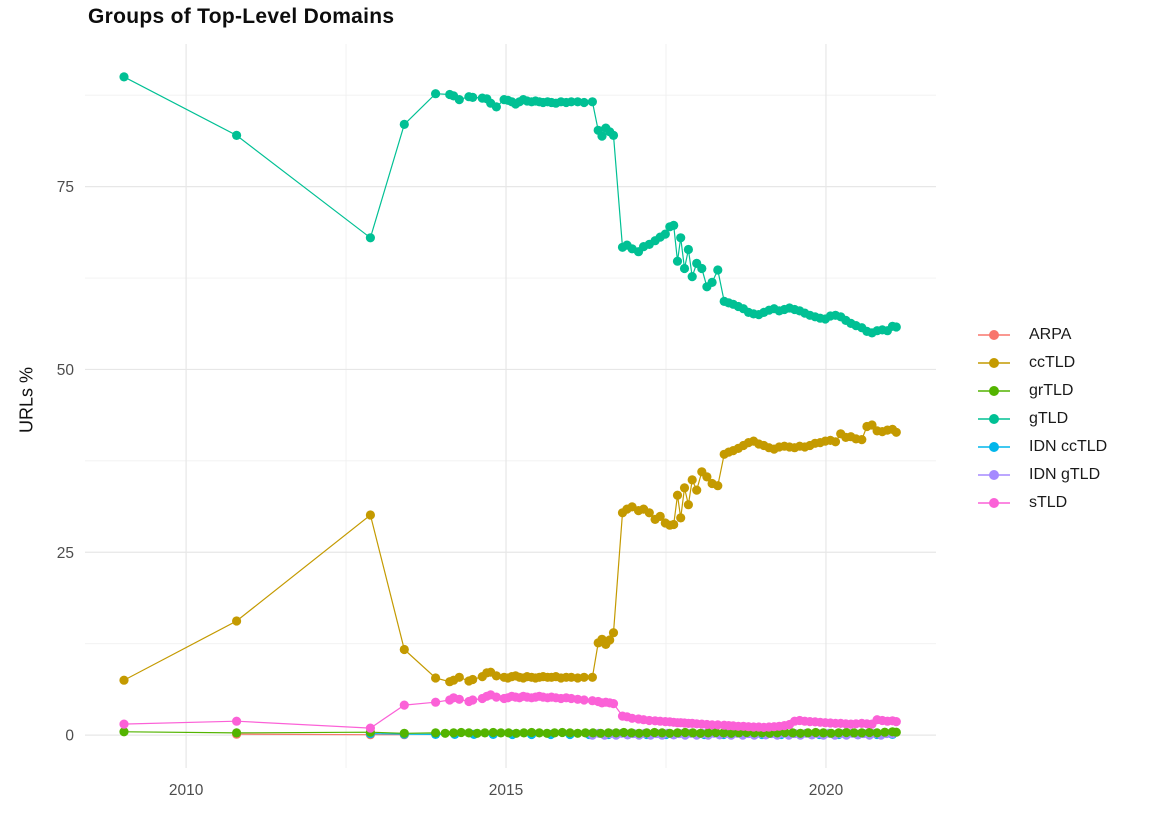 This screenshot has width=1164, height=827. I want to click on legend-item-ccTLD: ccTLD, so click(1041, 363).